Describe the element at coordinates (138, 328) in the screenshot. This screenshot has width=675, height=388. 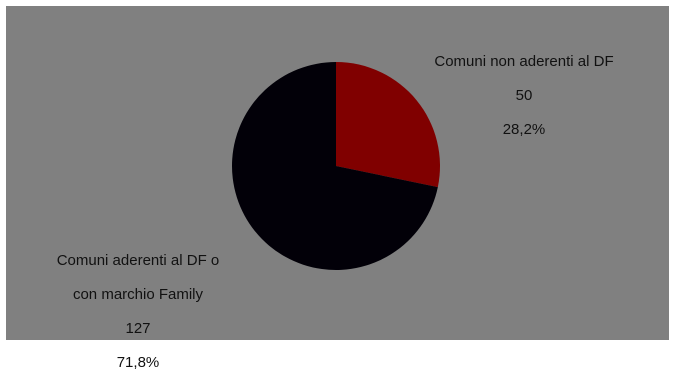
I see `data-label-value: 127` at that location.